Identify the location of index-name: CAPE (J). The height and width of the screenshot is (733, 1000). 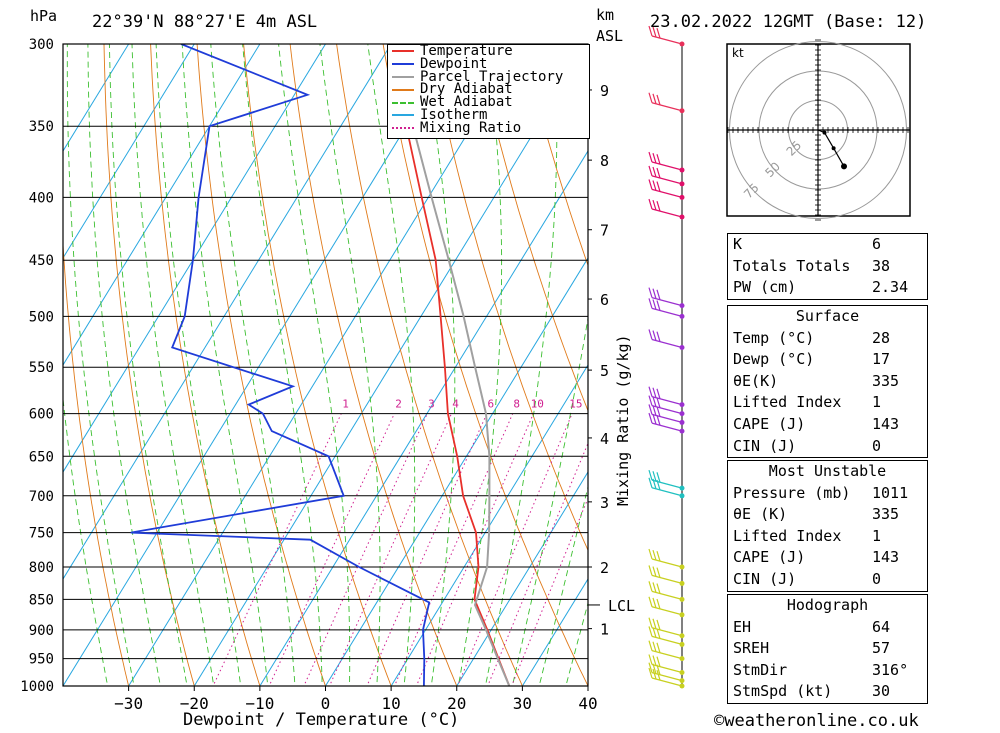
(769, 423).